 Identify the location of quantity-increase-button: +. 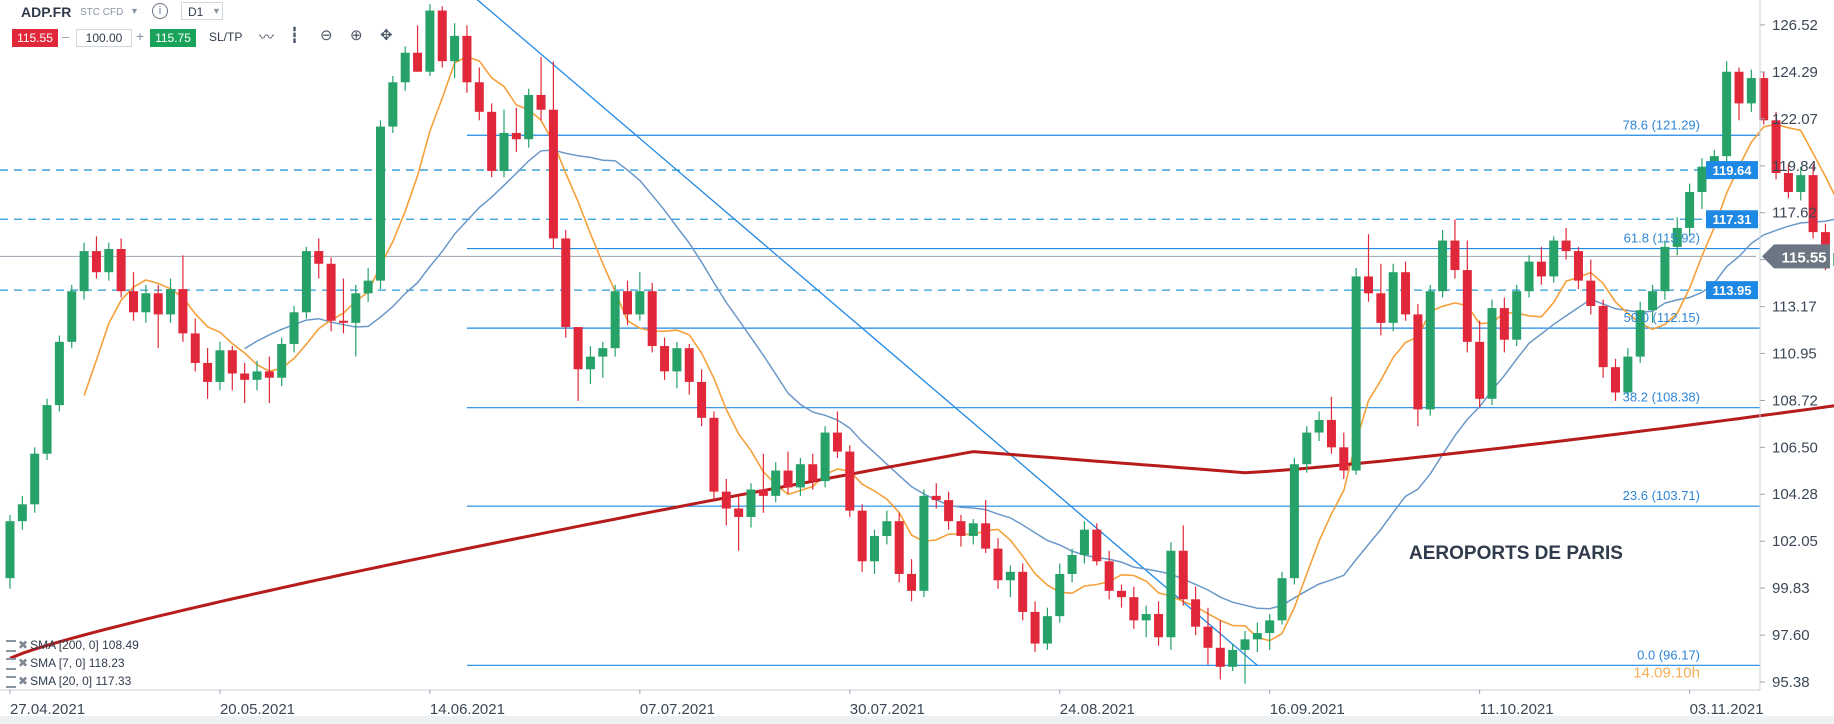
(140, 36).